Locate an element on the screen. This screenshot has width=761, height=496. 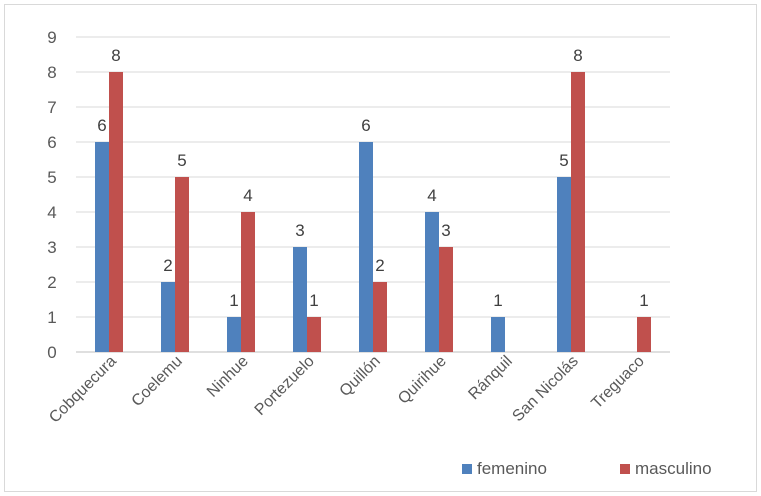
y-axis-tick-labels: 0 1 2 3 4 5 6 7 8 9 is located at coordinates (51, 195).